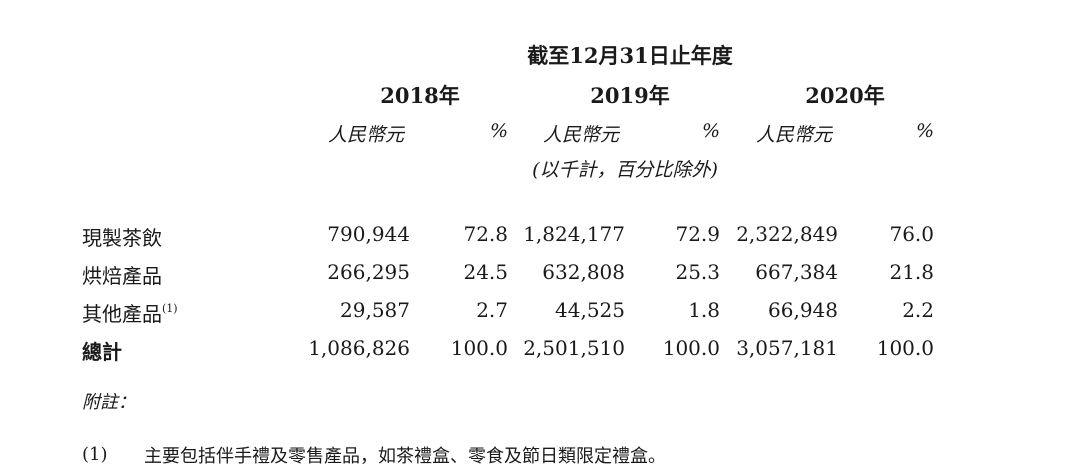 Image resolution: width=1080 pixels, height=475 pixels. I want to click on table-cell: 790,944, so click(368, 234).